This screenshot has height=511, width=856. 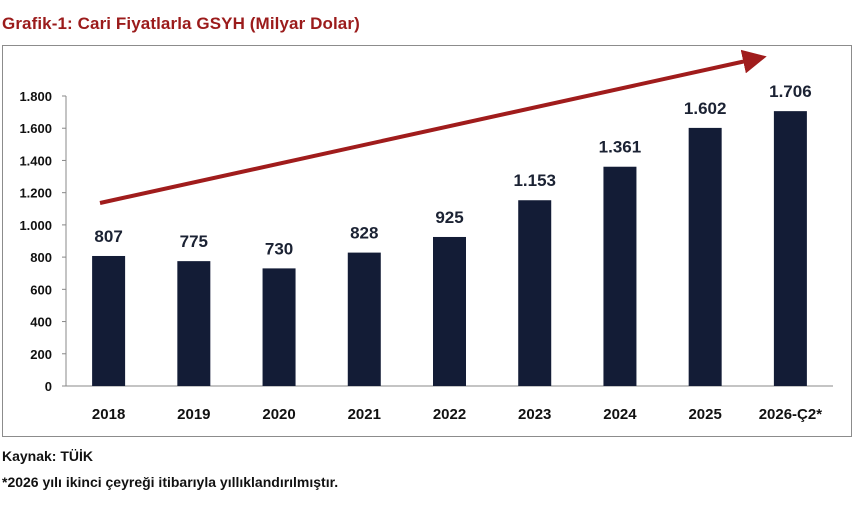 I want to click on y-tick-label: 0, so click(x=48, y=386).